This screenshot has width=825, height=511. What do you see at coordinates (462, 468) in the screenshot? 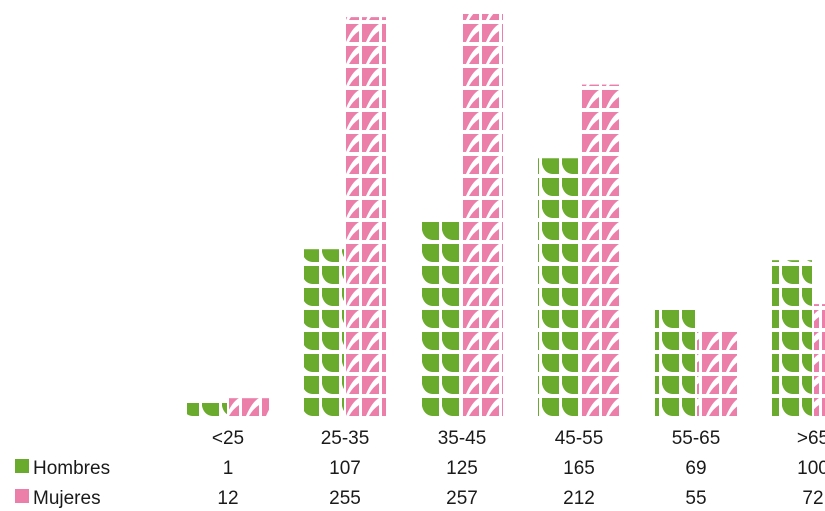
I see `value-label-hombres-35-45: 125` at bounding box center [462, 468].